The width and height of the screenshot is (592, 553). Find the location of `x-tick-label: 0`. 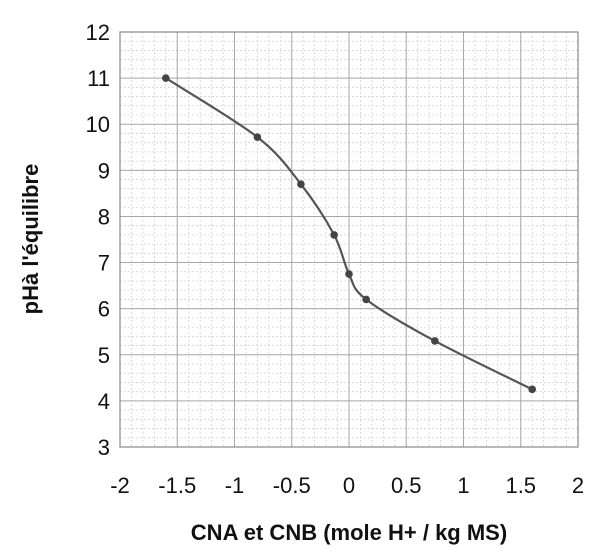

x-tick-label: 0 is located at coordinates (349, 485).